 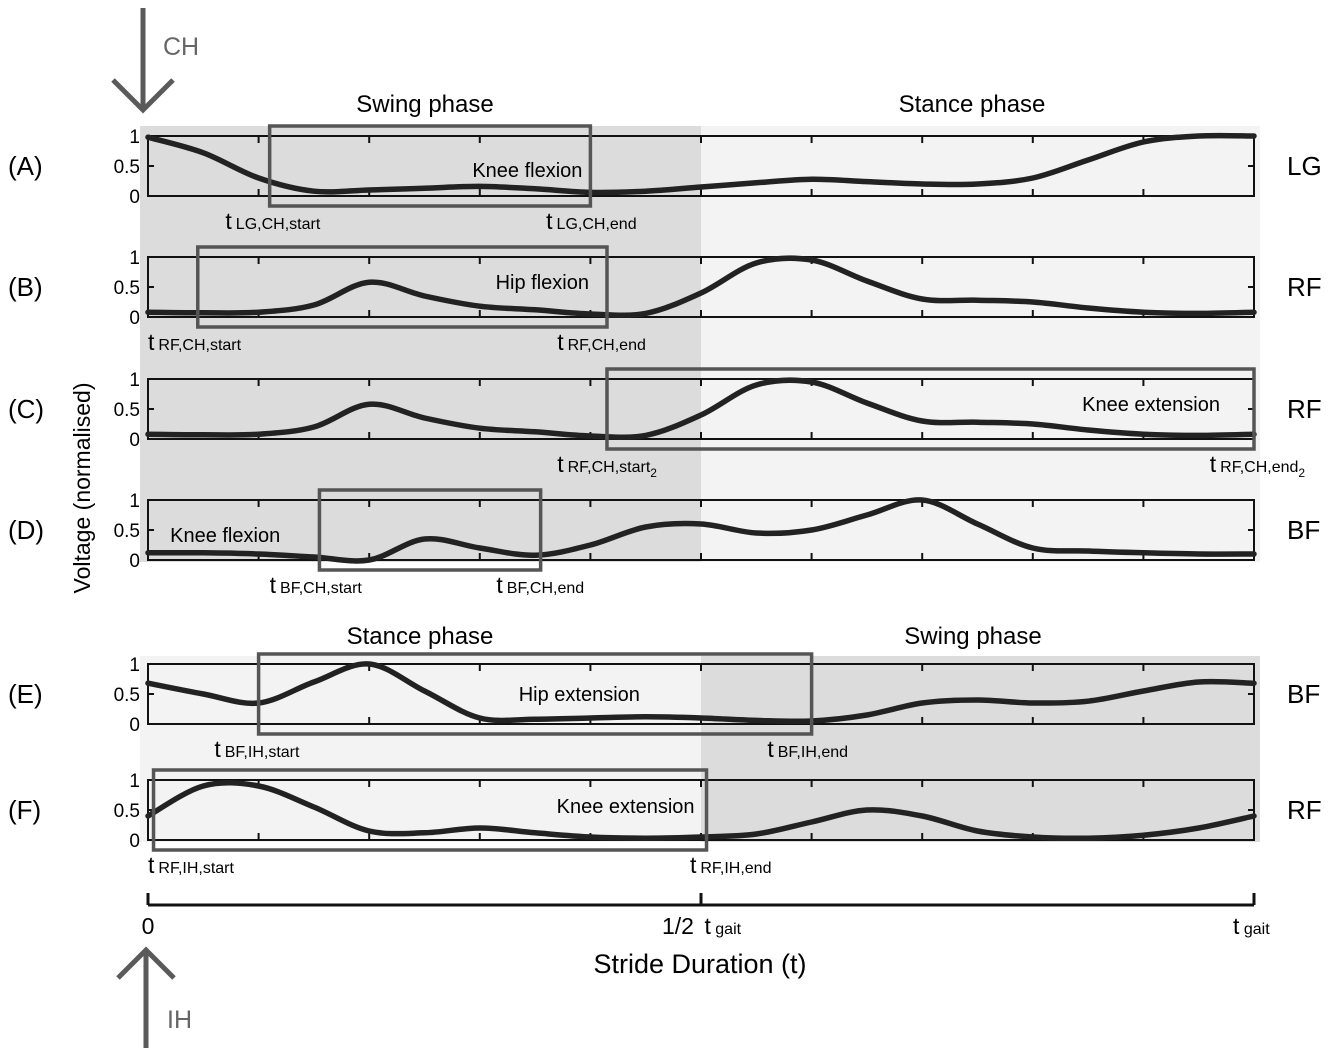 What do you see at coordinates (1236, 926) in the screenshot?
I see `x-tick-end-t: t` at bounding box center [1236, 926].